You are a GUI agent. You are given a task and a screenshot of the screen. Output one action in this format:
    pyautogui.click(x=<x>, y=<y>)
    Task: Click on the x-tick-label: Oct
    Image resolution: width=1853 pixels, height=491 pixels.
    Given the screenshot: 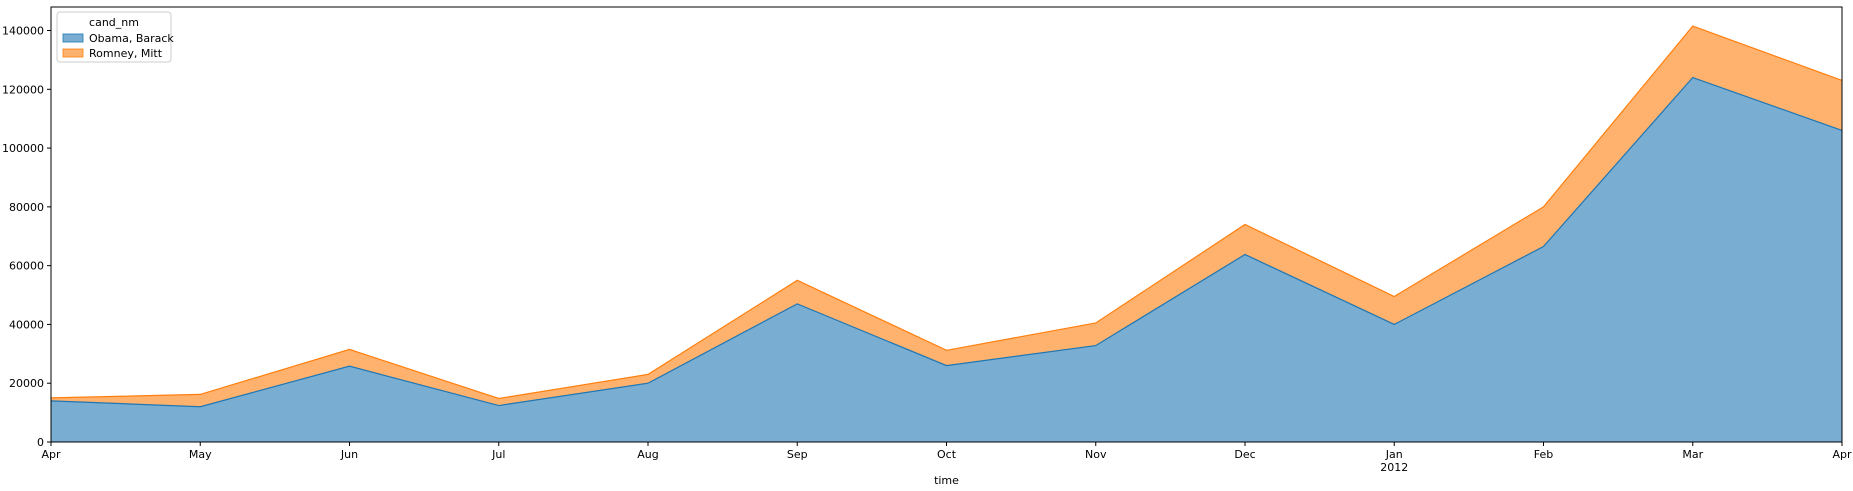 What is the action you would take?
    pyautogui.click(x=947, y=454)
    